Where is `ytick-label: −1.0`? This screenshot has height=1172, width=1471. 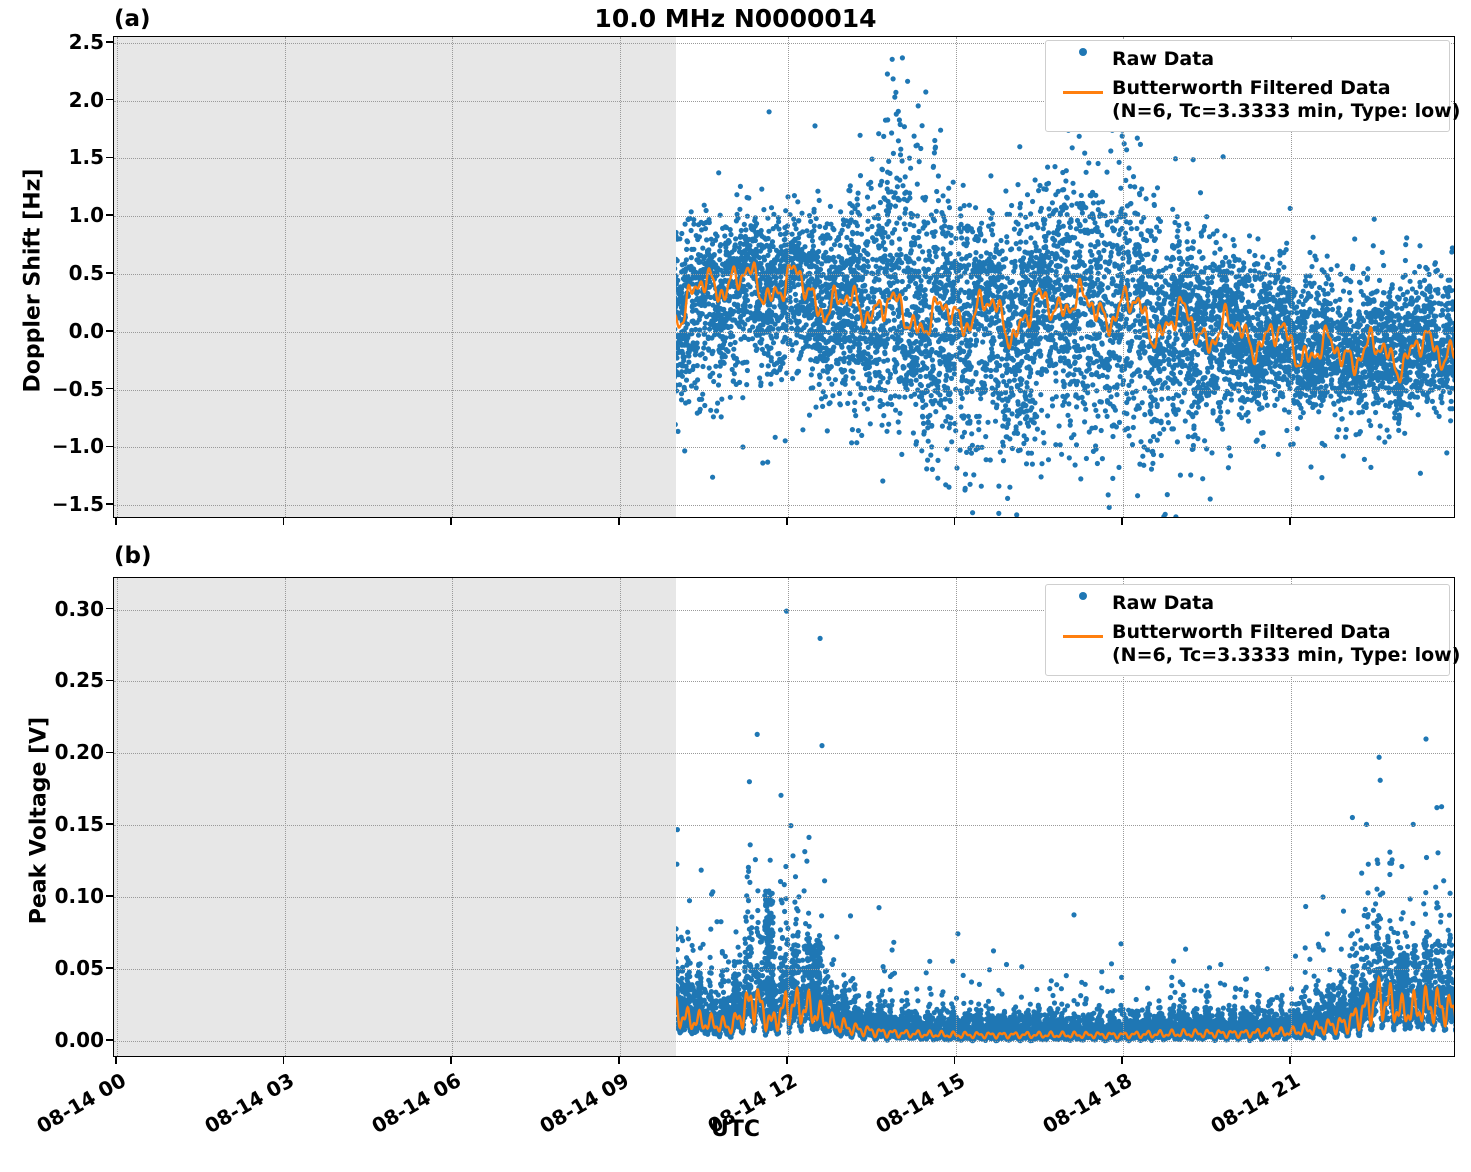
ytick-label: −1.0 is located at coordinates (52, 446).